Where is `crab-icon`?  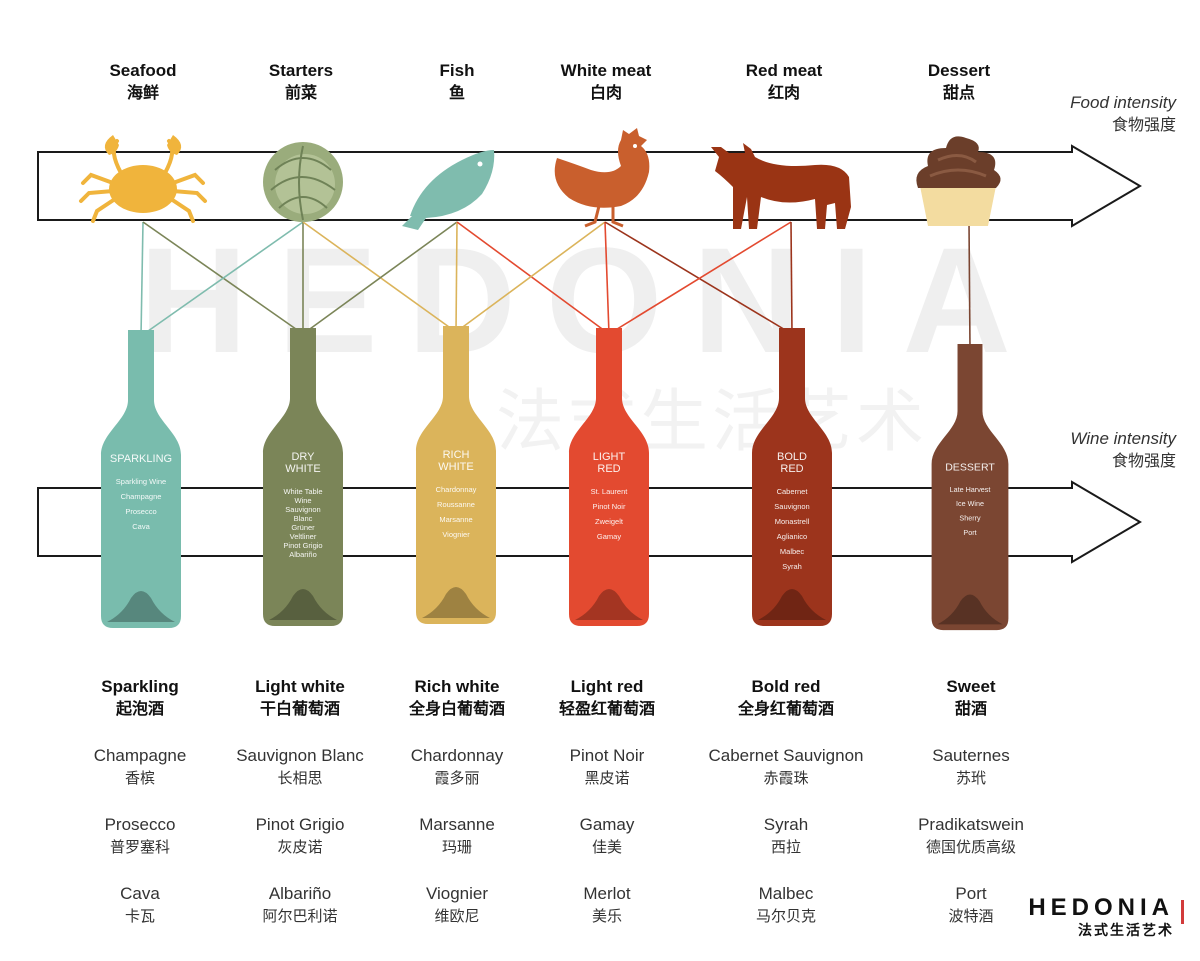 crab-icon is located at coordinates (143, 179).